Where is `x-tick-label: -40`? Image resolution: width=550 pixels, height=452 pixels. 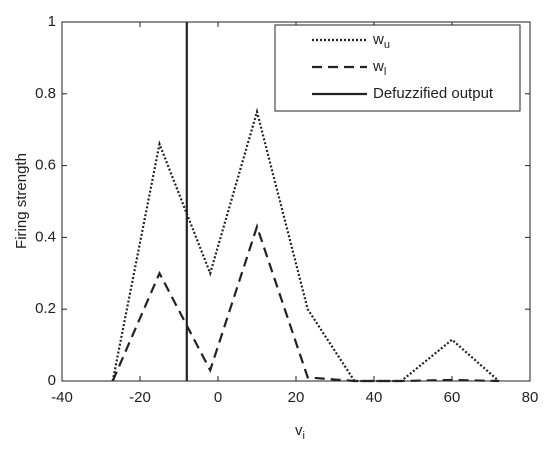
x-tick-label: -40 is located at coordinates (62, 397).